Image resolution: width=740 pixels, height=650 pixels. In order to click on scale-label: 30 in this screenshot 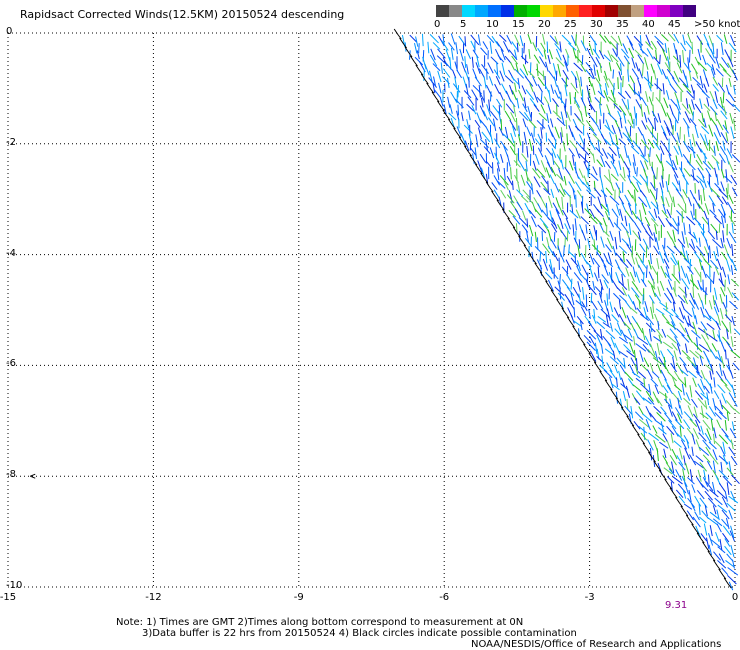, I will do `click(596, 24)`.